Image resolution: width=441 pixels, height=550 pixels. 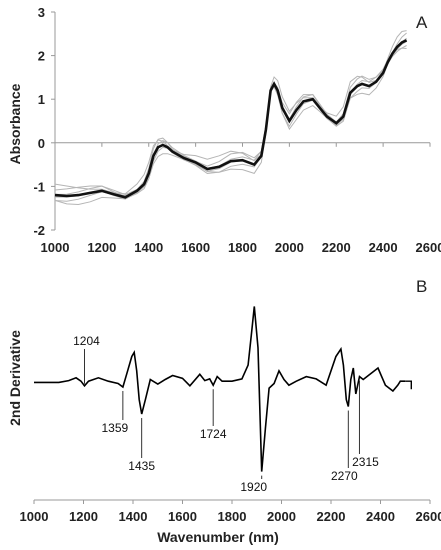 What do you see at coordinates (344, 476) in the screenshot?
I see `panel-b-annotation-label: 2270` at bounding box center [344, 476].